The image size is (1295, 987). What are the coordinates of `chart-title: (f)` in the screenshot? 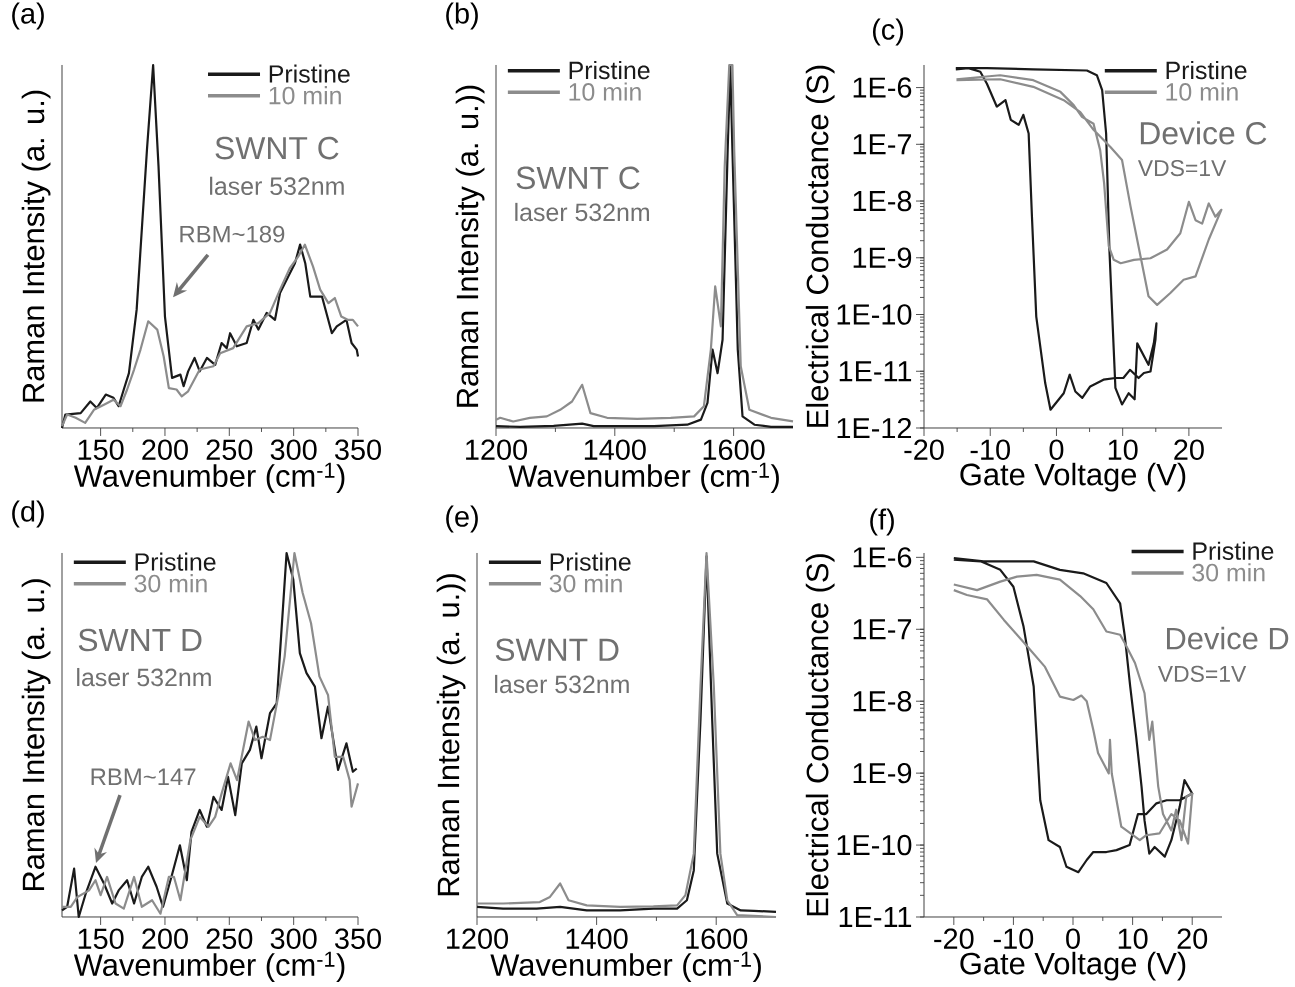 It's located at (882, 522).